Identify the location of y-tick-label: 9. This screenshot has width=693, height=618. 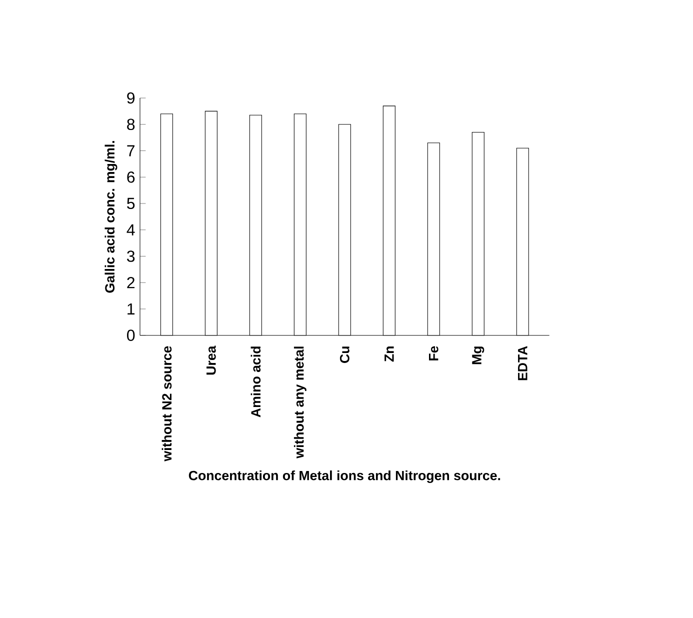
(131, 98).